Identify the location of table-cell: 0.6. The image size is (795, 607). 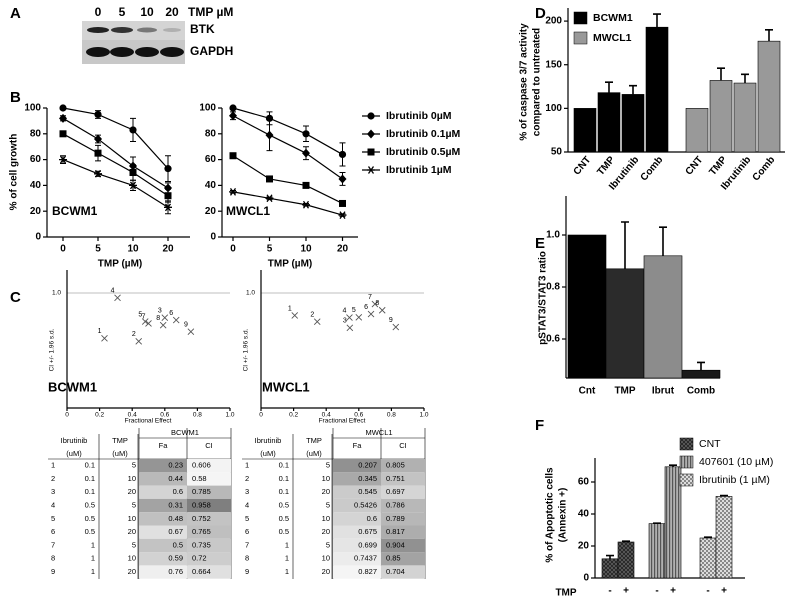
(372, 518).